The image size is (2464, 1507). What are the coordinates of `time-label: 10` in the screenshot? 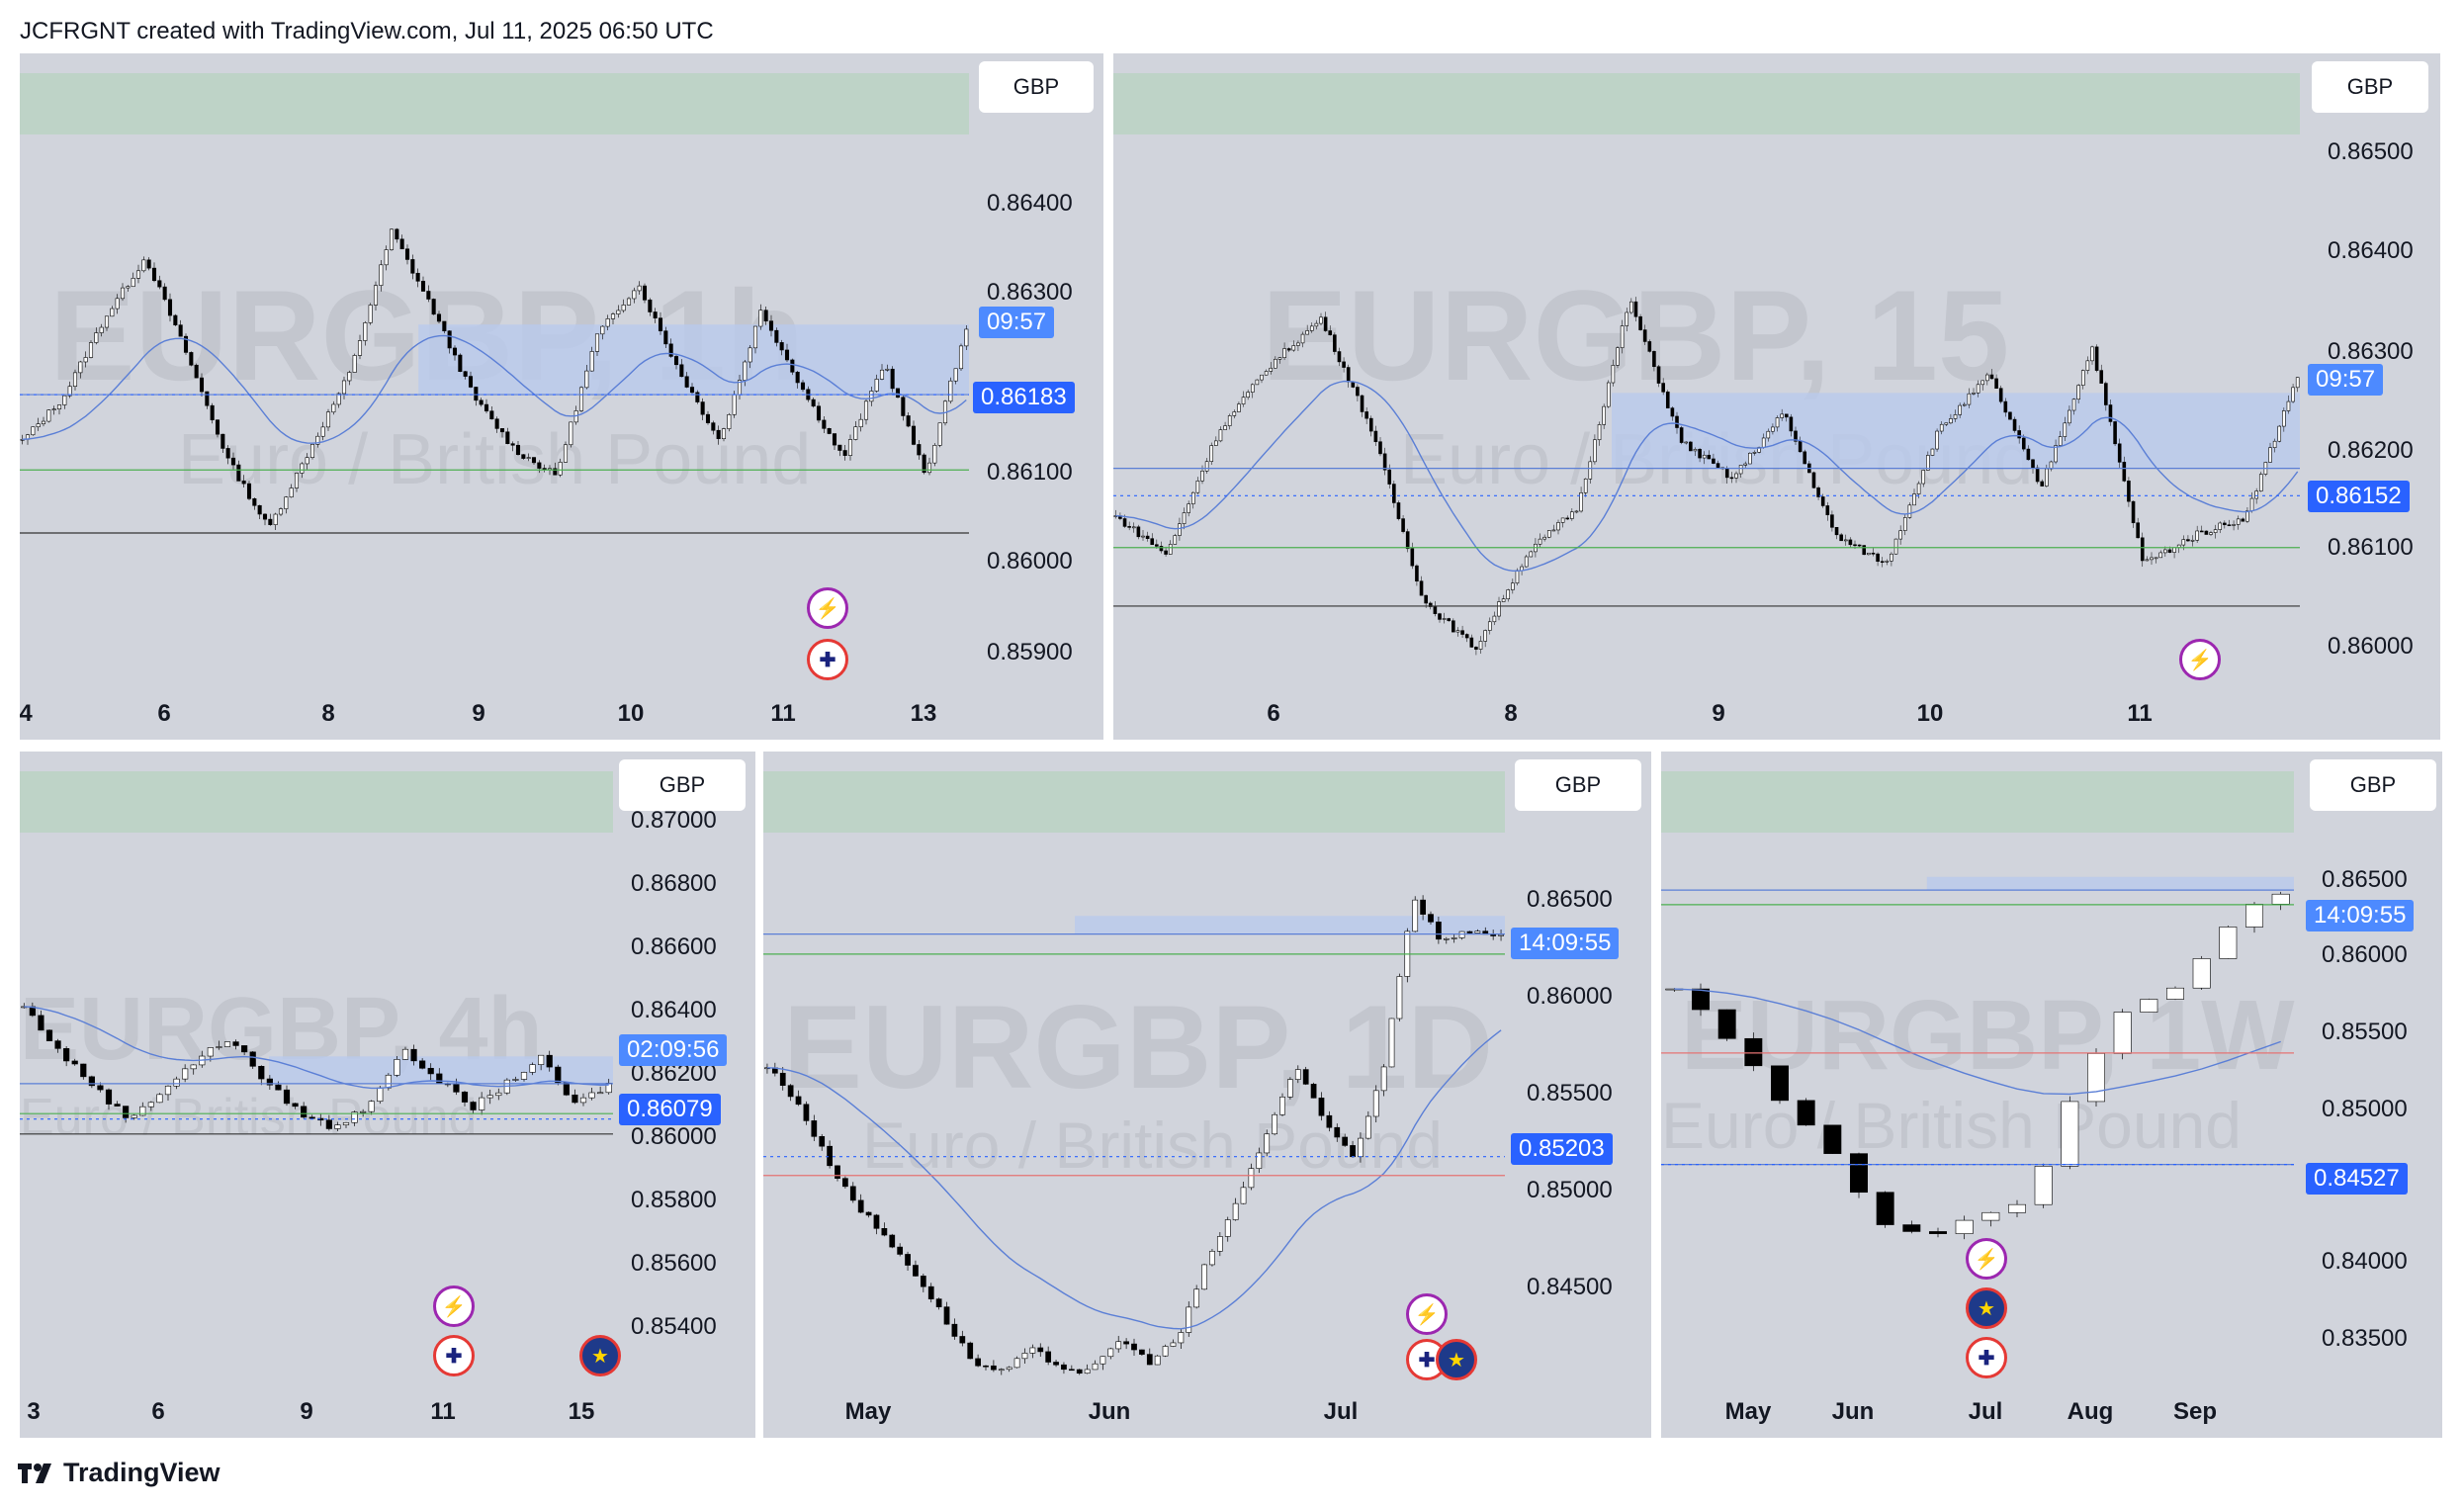 It's located at (631, 713).